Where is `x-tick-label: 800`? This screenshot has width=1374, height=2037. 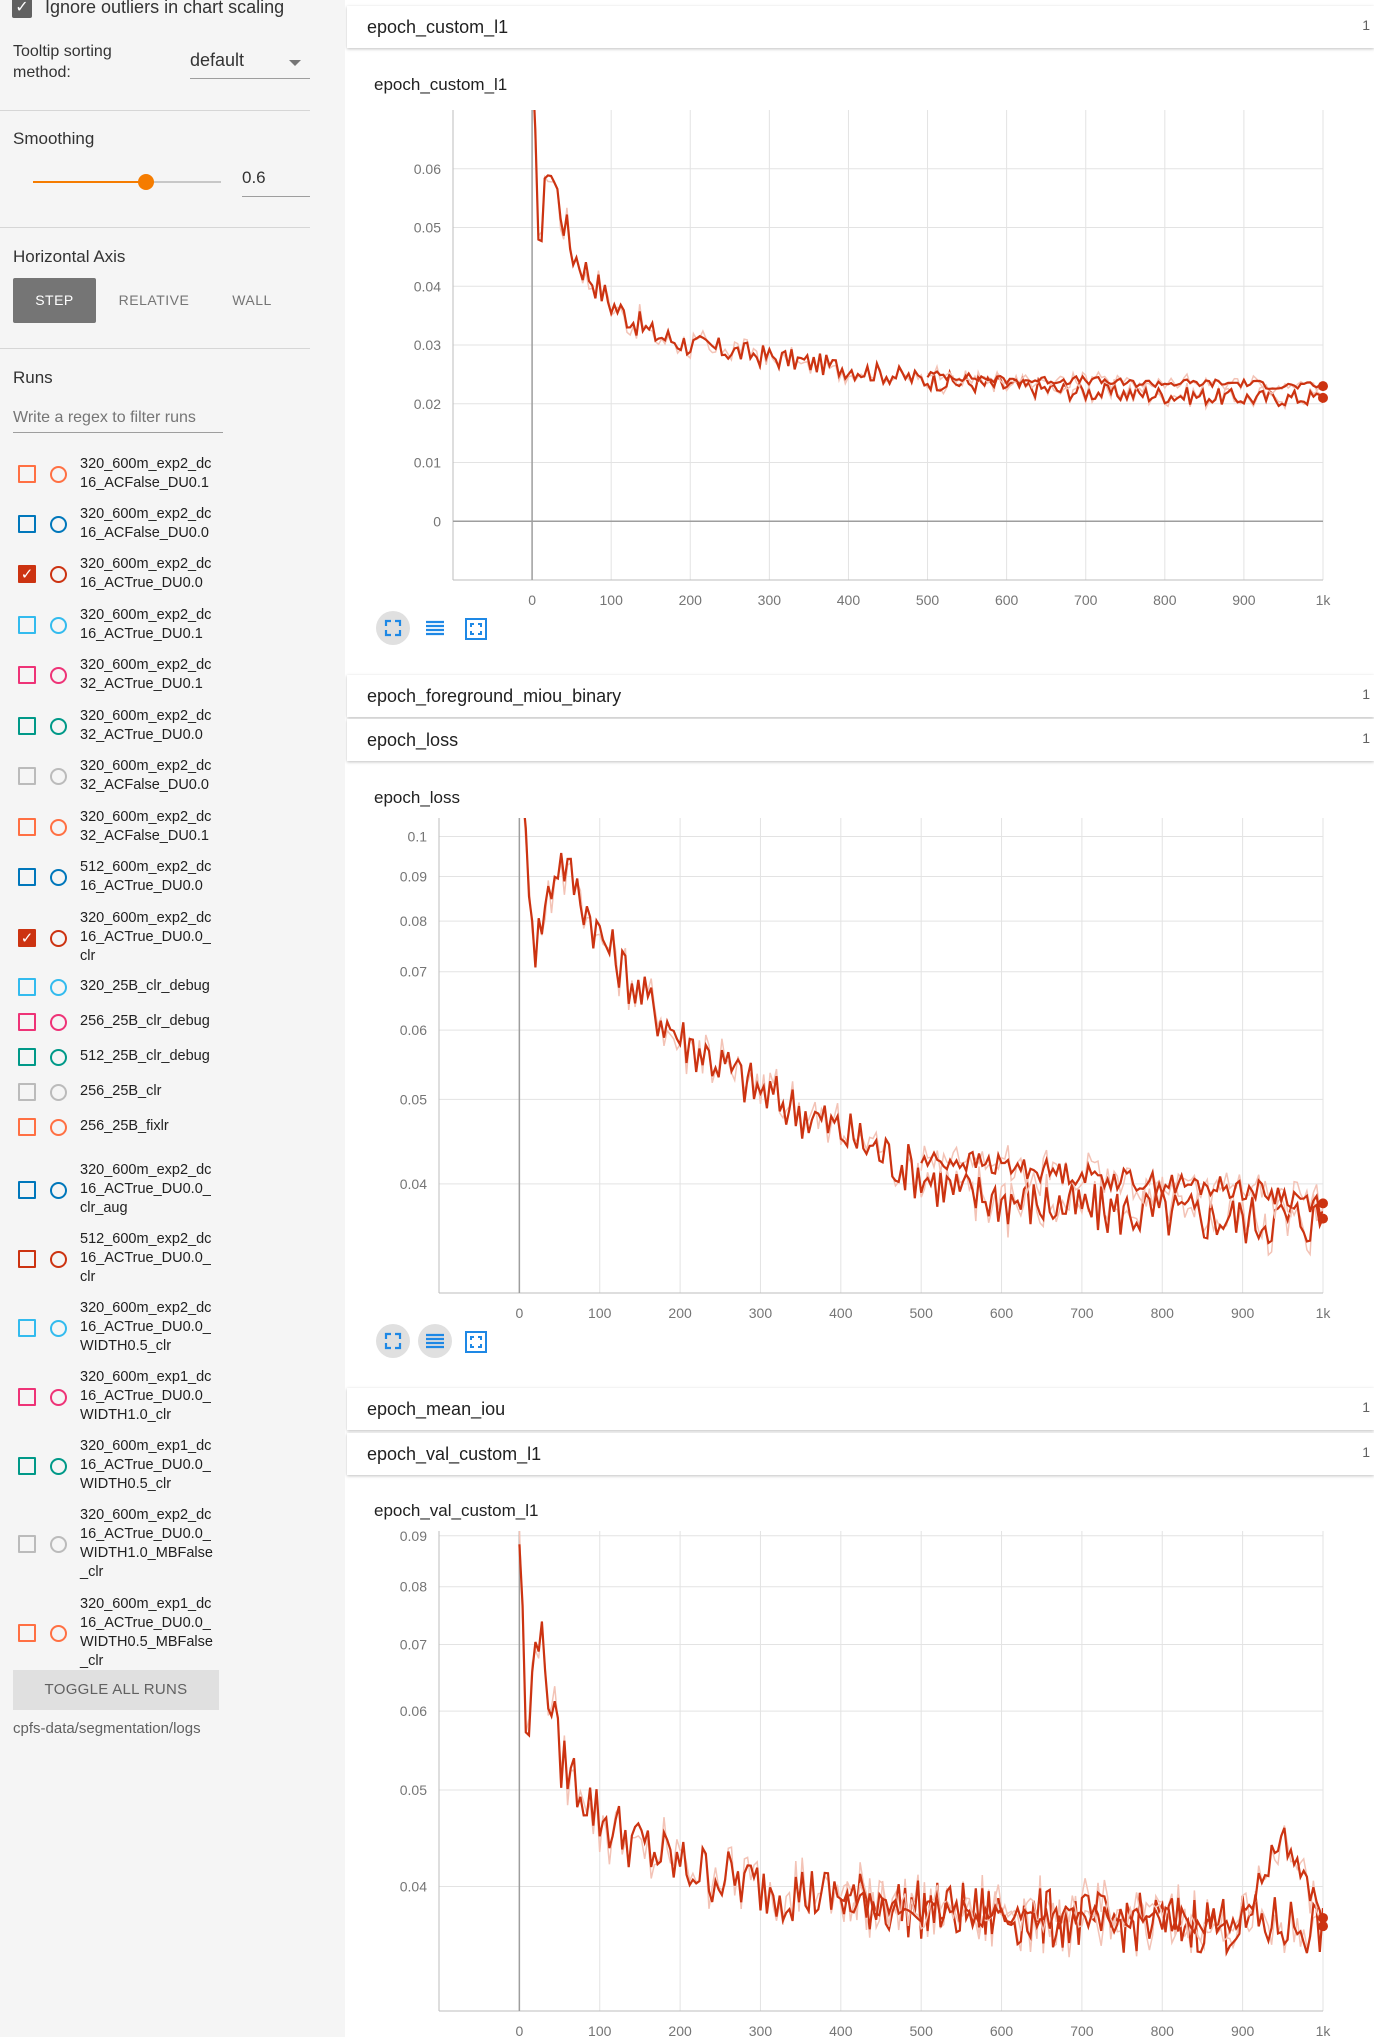
x-tick-label: 800 is located at coordinates (1163, 1313).